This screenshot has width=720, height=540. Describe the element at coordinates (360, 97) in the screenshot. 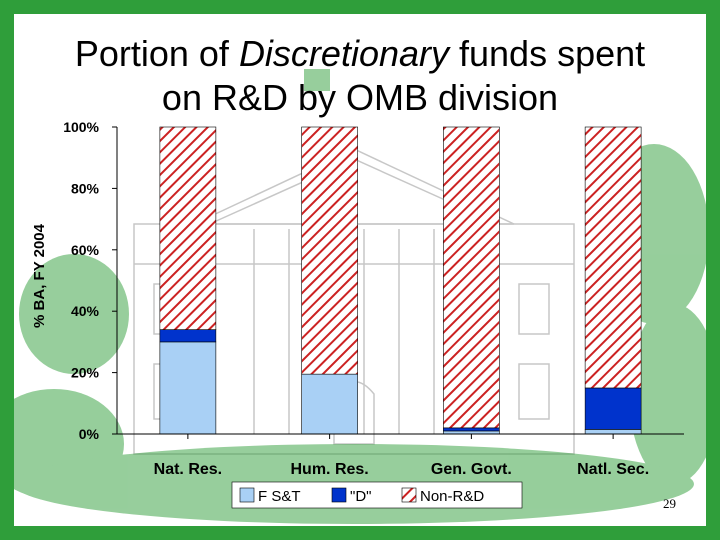

I see `title-line2: on R&D by OMB division` at that location.